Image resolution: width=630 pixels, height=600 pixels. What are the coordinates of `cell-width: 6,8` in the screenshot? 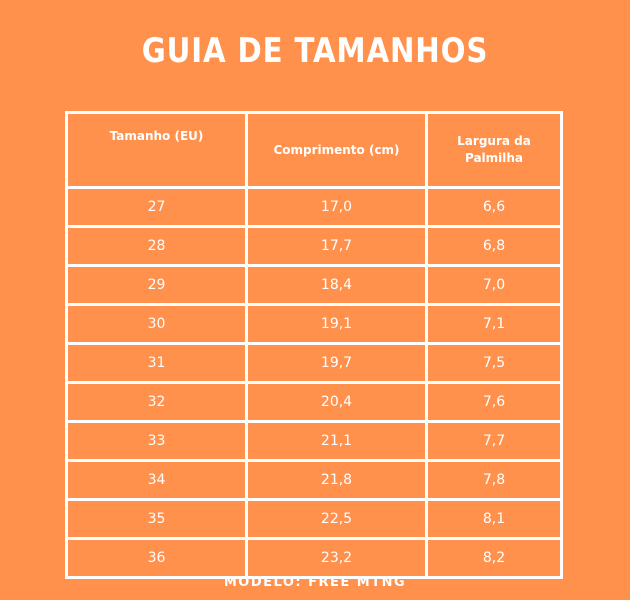 It's located at (494, 246).